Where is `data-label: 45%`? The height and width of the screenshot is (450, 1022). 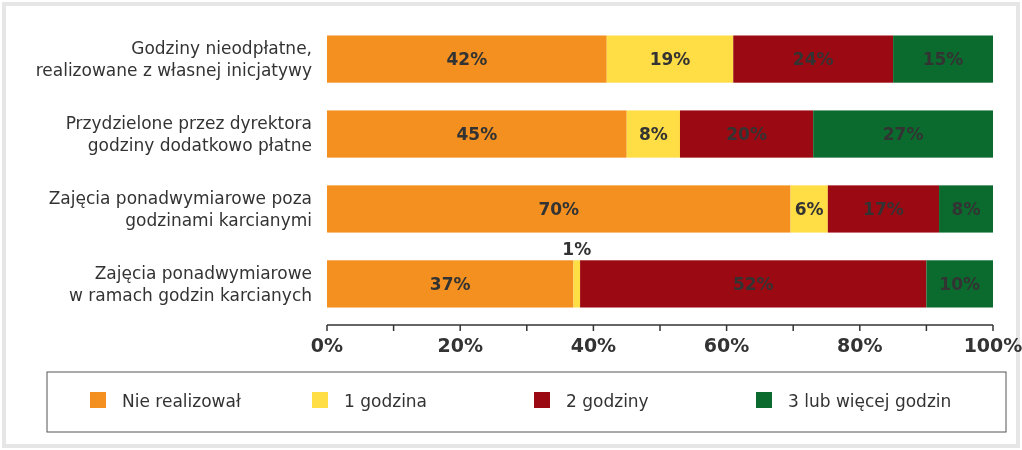
data-label: 45% is located at coordinates (477, 134).